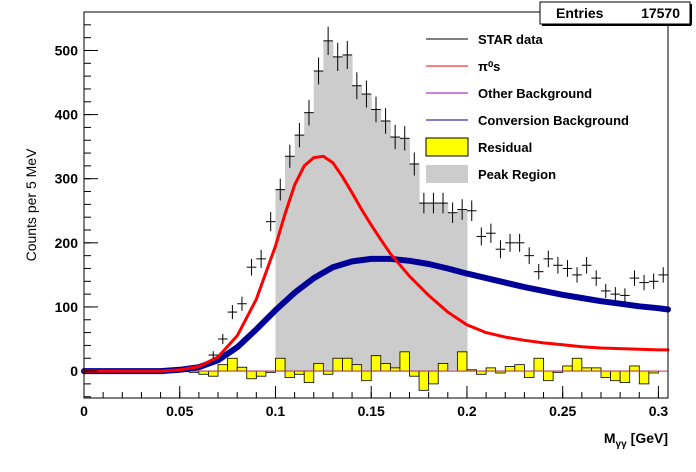  I want to click on legend-item: STAR data, so click(485, 39).